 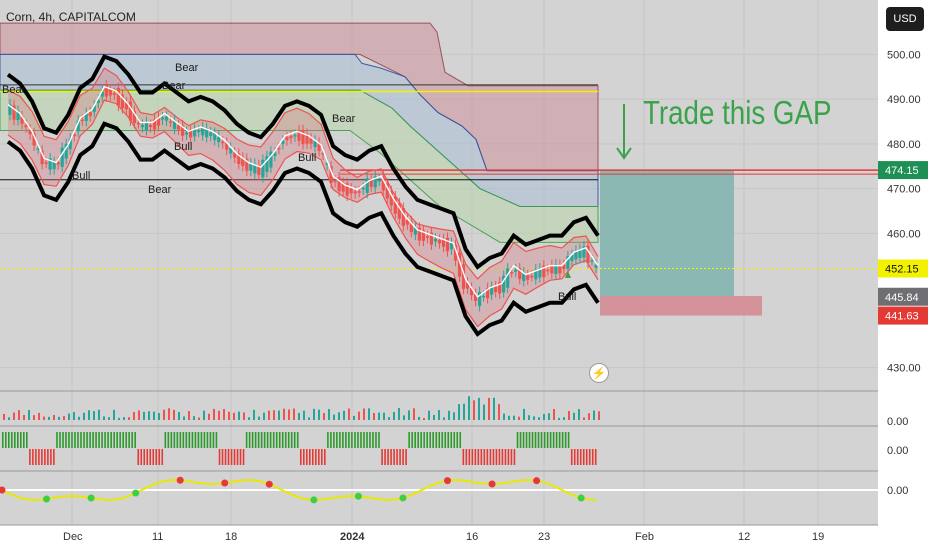 What do you see at coordinates (174, 86) in the screenshot?
I see `signal-label: Bear` at bounding box center [174, 86].